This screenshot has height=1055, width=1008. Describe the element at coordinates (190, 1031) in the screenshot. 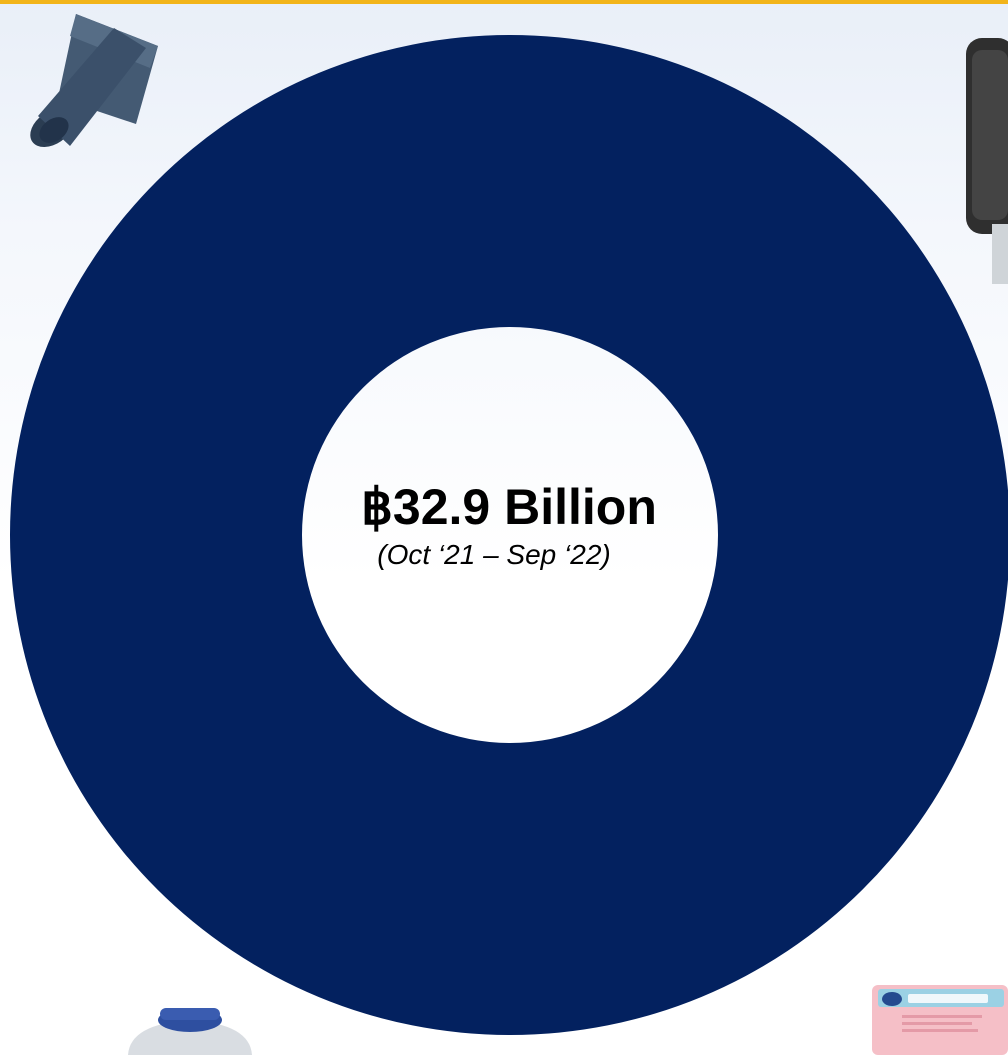

I see `dispenser-bottle-icon` at that location.